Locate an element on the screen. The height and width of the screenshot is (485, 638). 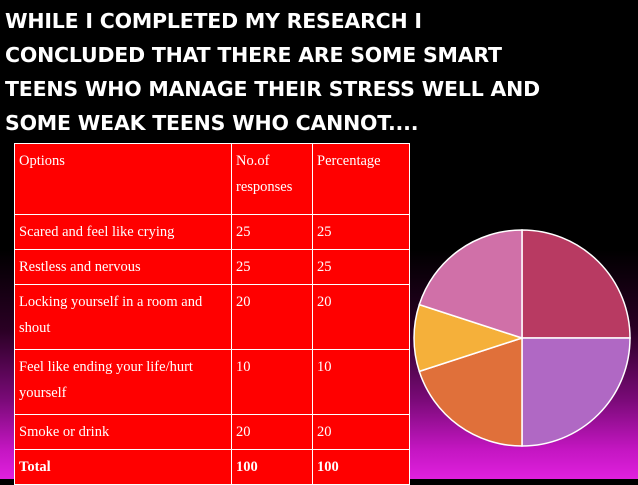
table-row: Scared and feel like crying 25 25 is located at coordinates (212, 232).